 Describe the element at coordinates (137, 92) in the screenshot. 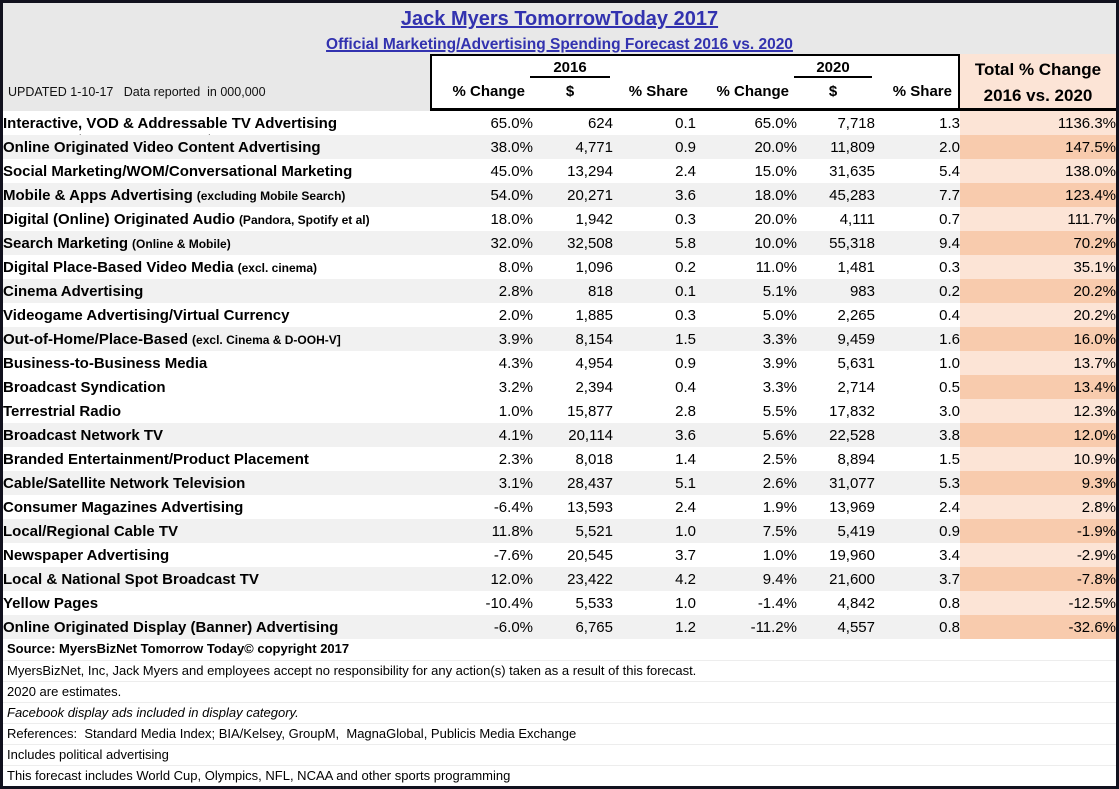

I see `updated-note: UPDATED 1-10-17 Data reported in 000,000` at that location.